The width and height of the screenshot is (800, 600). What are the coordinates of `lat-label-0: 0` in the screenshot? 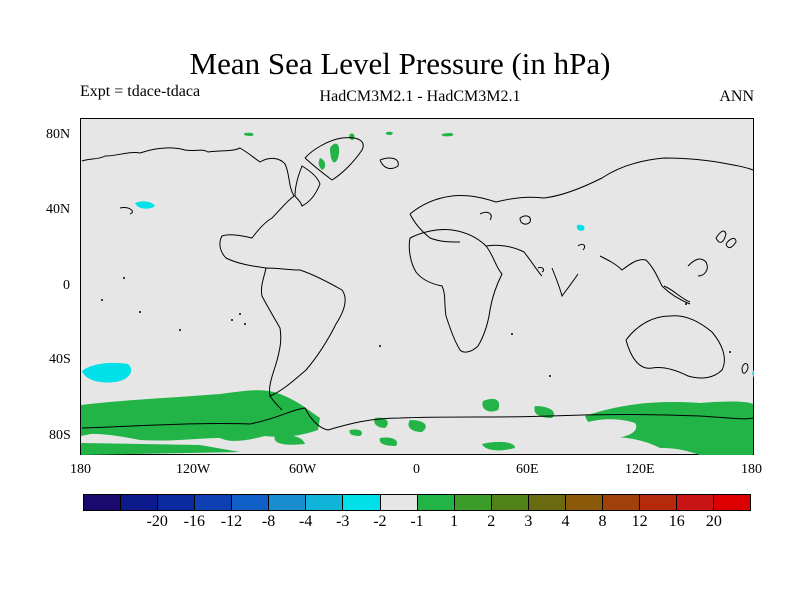 It's located at (66, 285).